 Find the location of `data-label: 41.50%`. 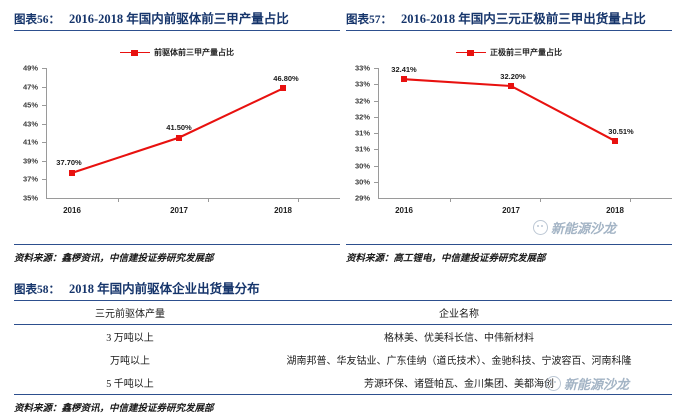

data-label: 41.50% is located at coordinates (179, 127).